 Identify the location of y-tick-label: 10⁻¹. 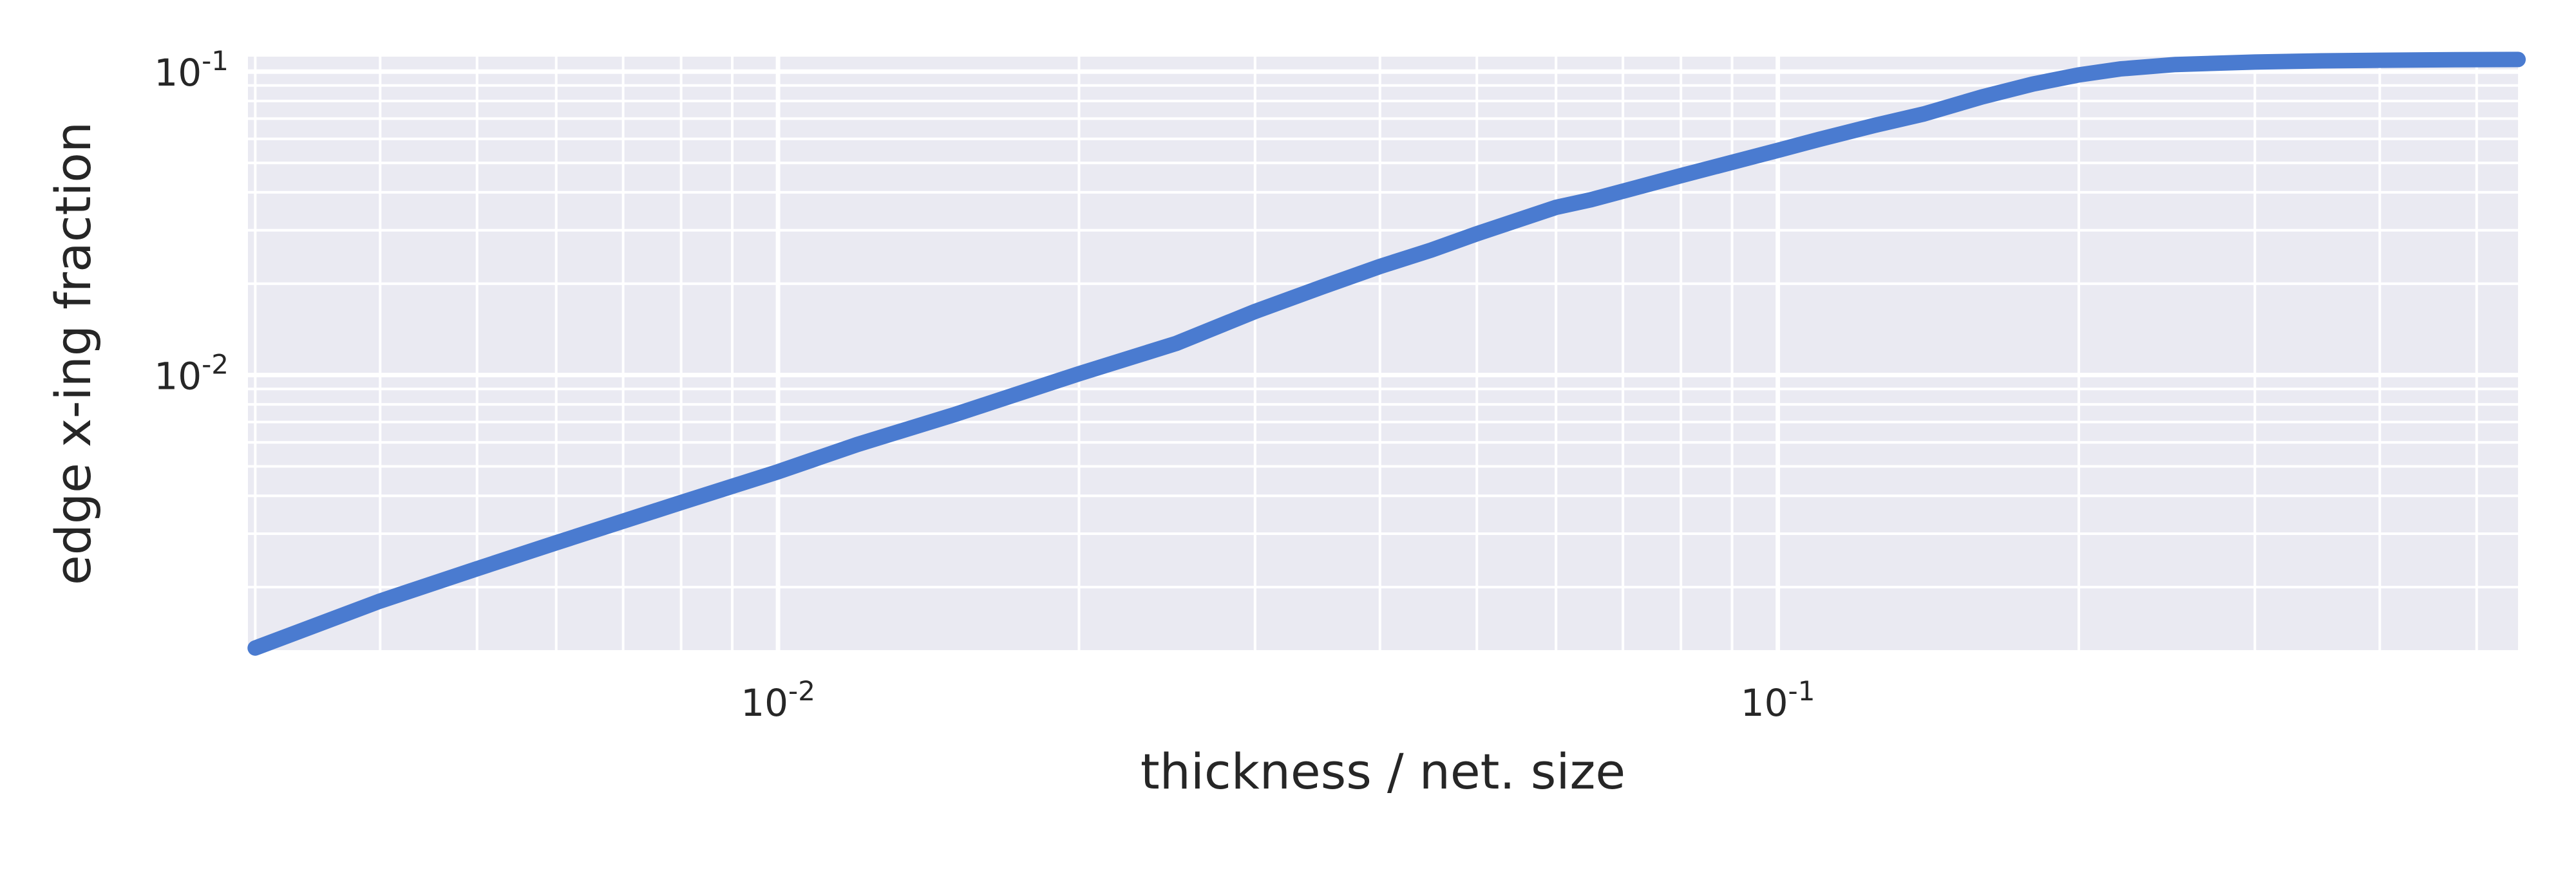
(191, 70).